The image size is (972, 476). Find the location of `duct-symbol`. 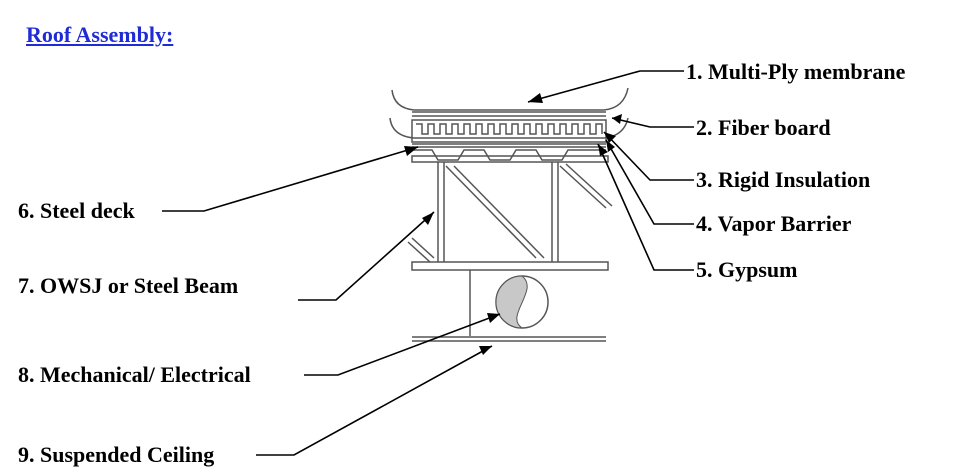

duct-symbol is located at coordinates (522, 302).